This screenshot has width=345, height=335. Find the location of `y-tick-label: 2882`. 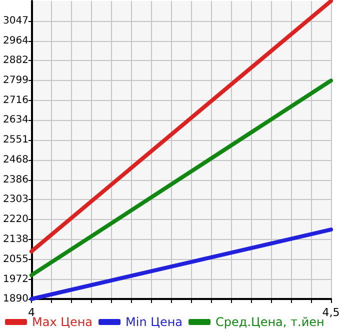

y-tick-label: 2882 is located at coordinates (15, 60).